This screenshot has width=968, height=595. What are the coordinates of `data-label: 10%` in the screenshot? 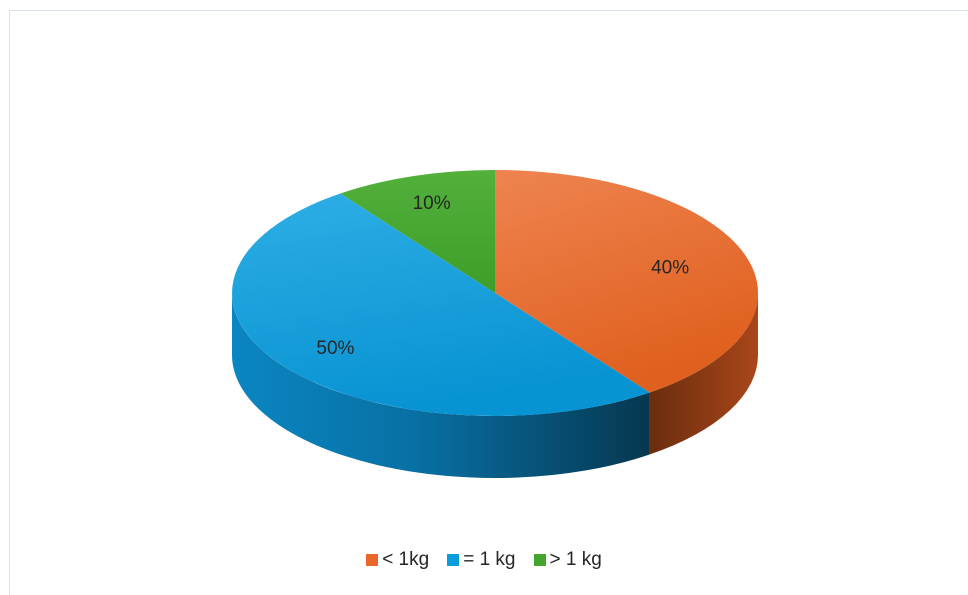 It's located at (432, 203).